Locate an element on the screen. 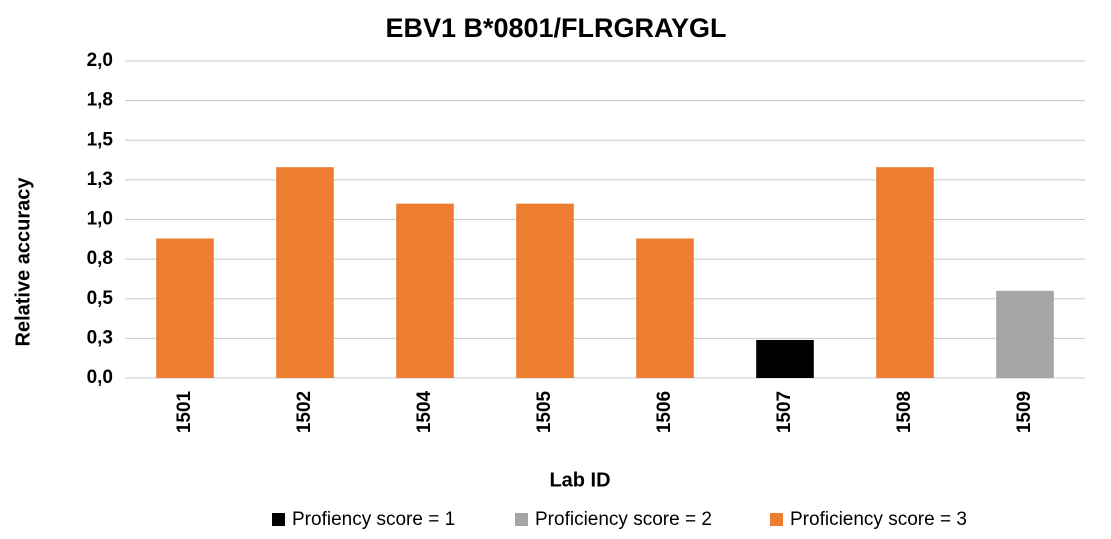 The image size is (1111, 539). x-tick-label: 1506 is located at coordinates (664, 412).